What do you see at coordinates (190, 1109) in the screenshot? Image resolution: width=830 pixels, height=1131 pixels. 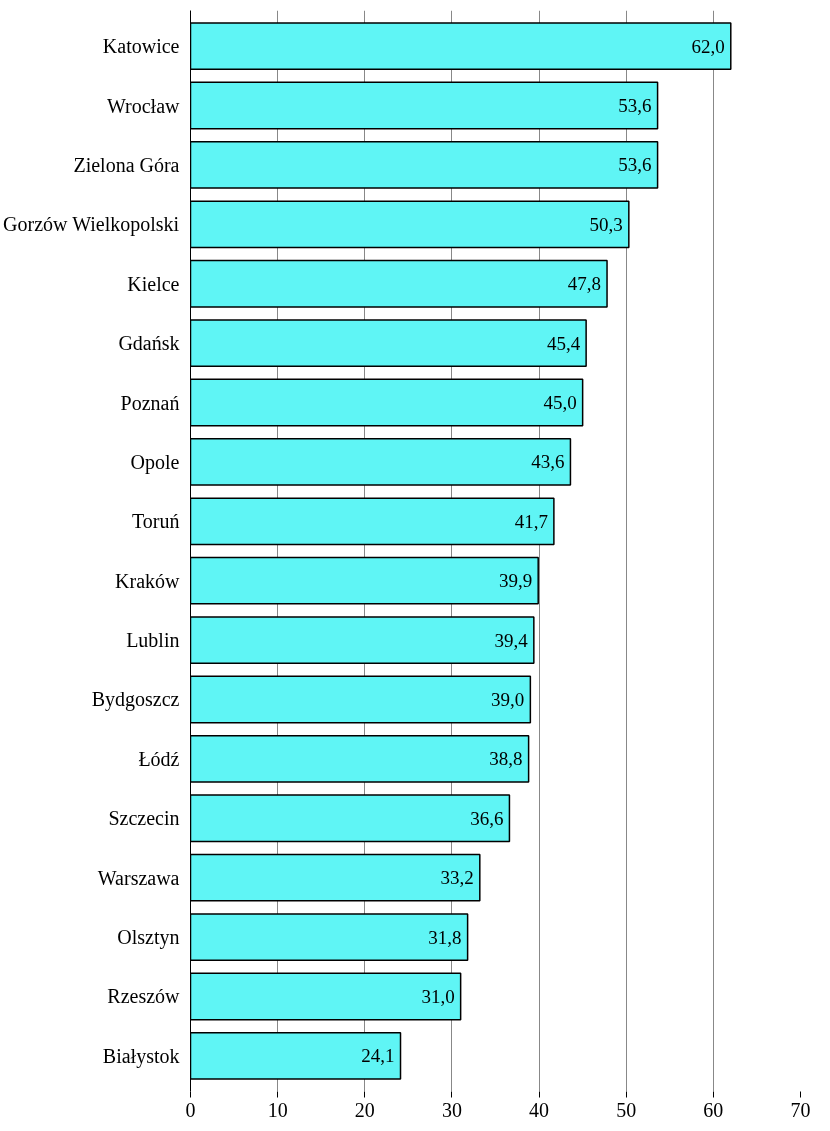 I see `x-tick-label: 0` at bounding box center [190, 1109].